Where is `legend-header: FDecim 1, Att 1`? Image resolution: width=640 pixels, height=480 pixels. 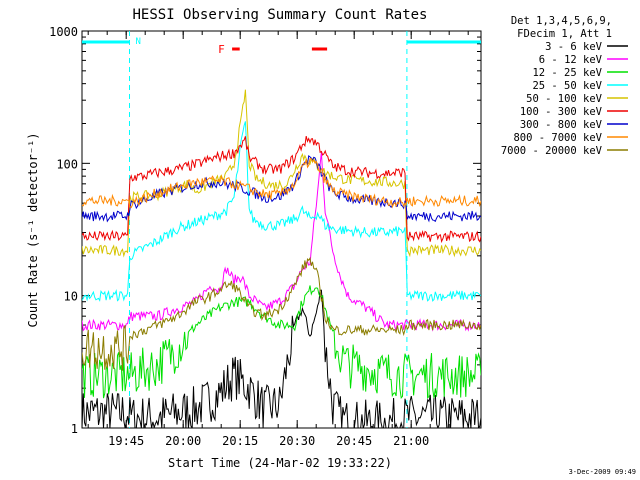
legend-header: FDecim 1, Att 1 is located at coordinates (564, 34).